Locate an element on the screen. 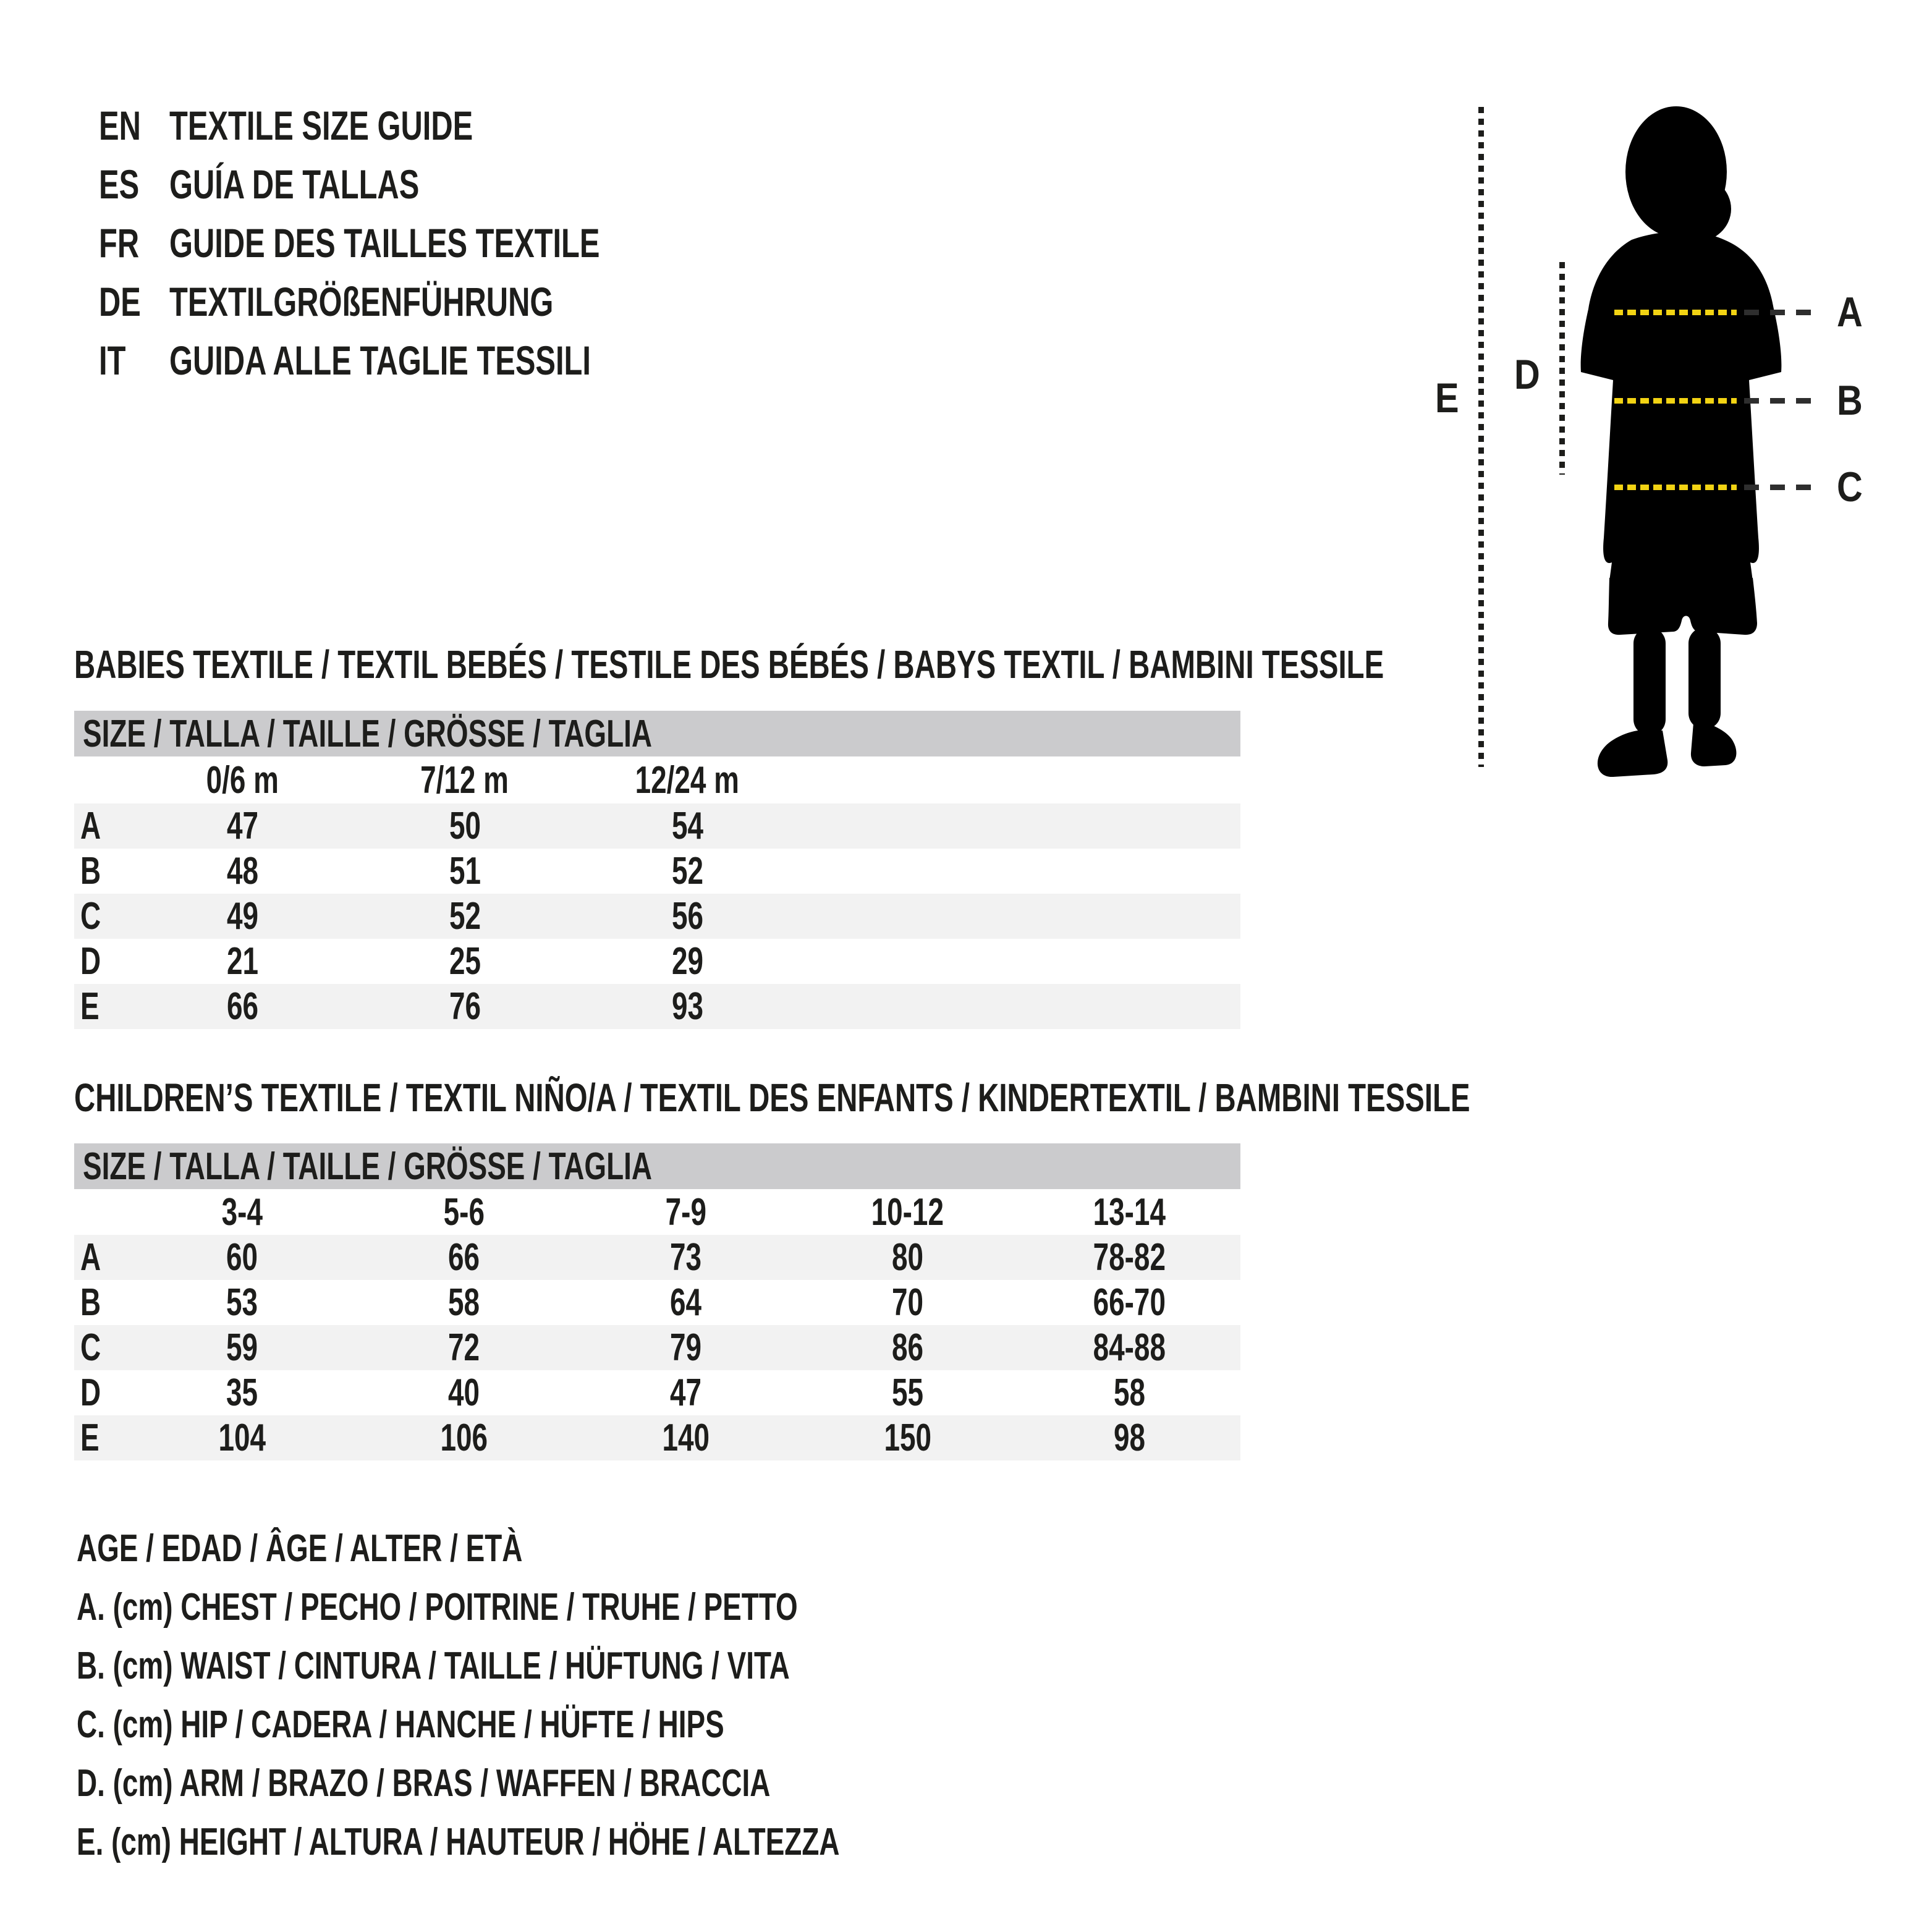 This screenshot has height=1932, width=1932. table-cell: 72 is located at coordinates (463, 1347).